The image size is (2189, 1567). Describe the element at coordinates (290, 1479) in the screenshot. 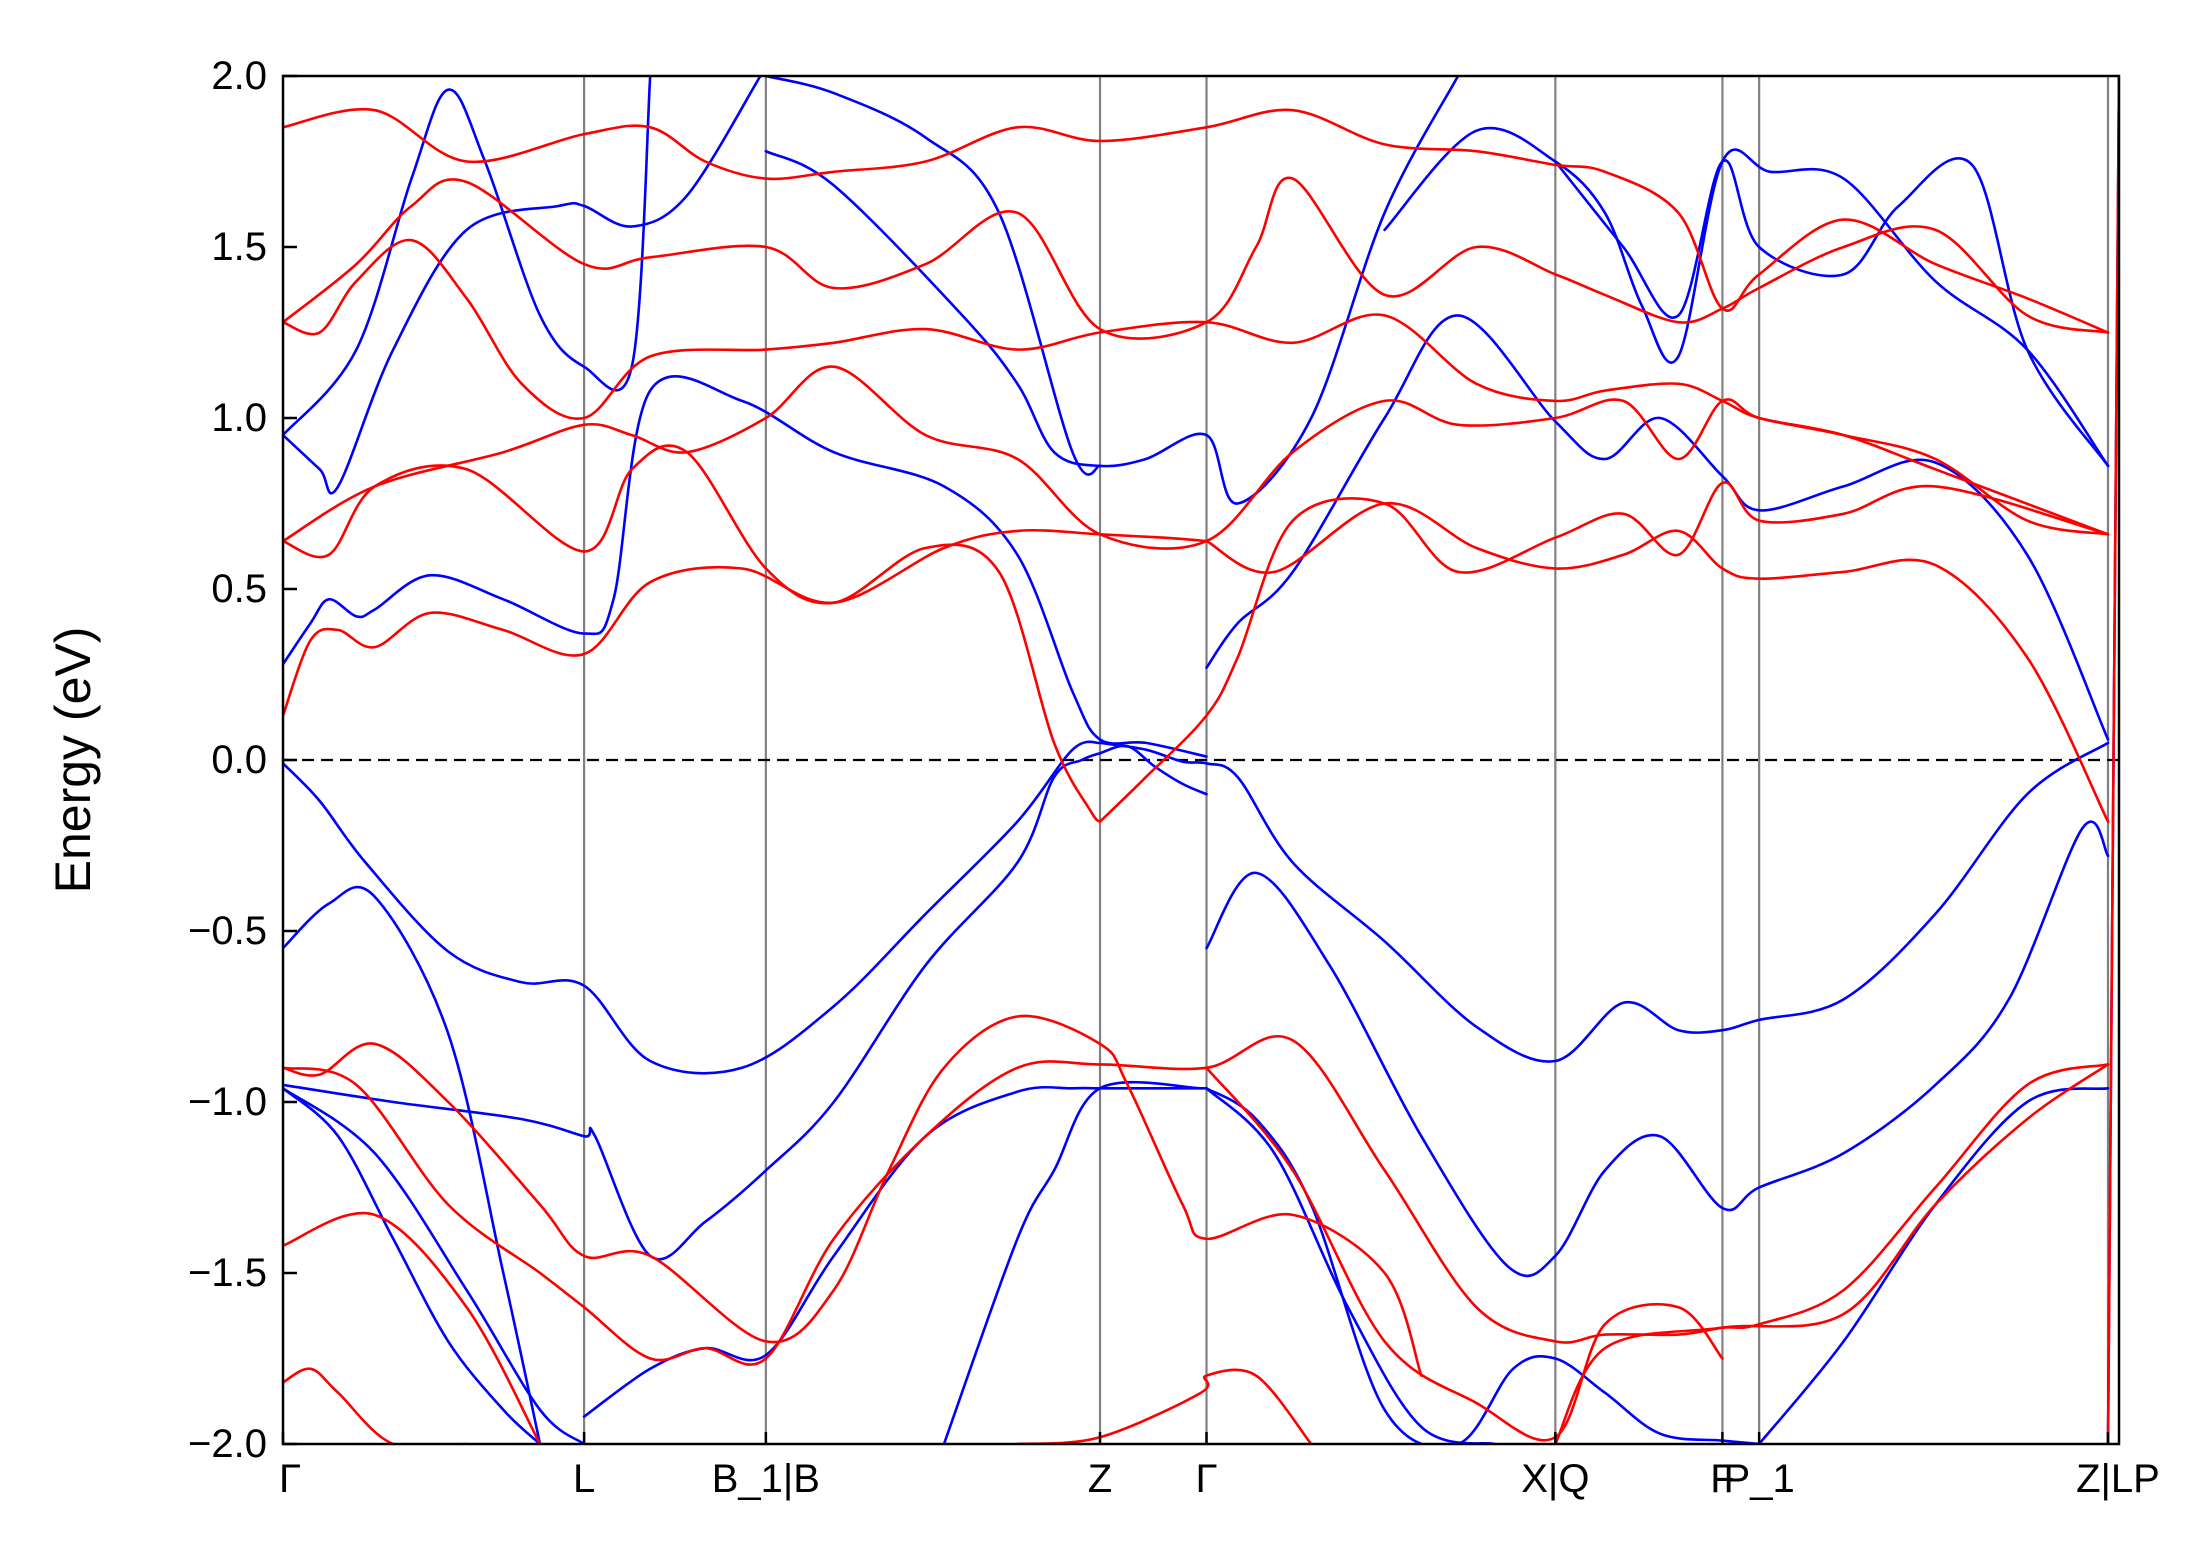

I see `x-tick-label-0: Γ` at that location.